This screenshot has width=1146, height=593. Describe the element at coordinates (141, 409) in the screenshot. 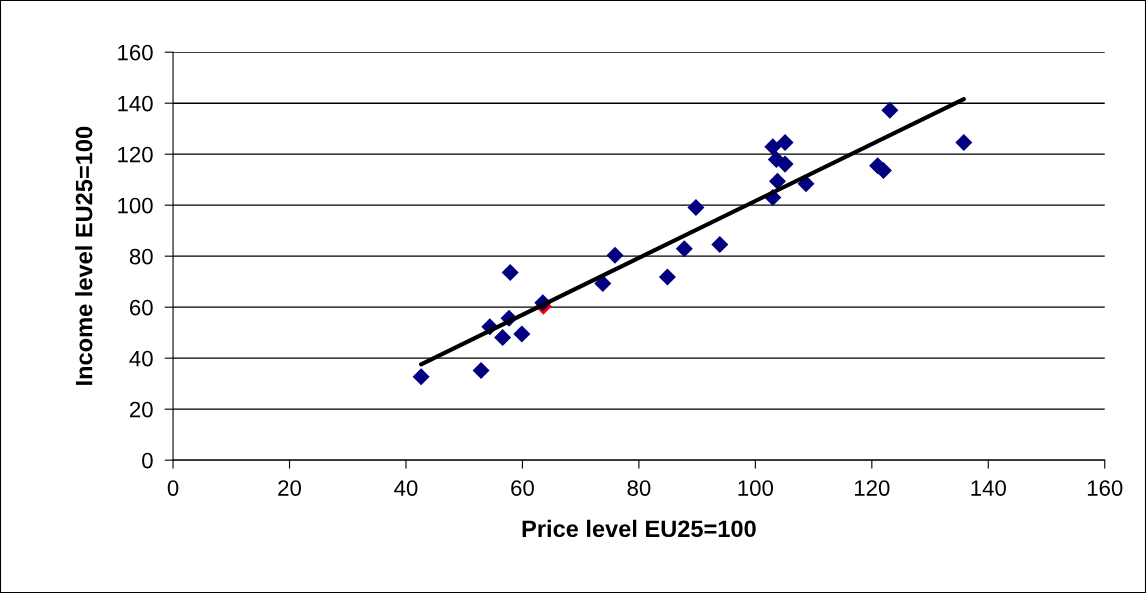

I see `y-tick-label: 20` at that location.